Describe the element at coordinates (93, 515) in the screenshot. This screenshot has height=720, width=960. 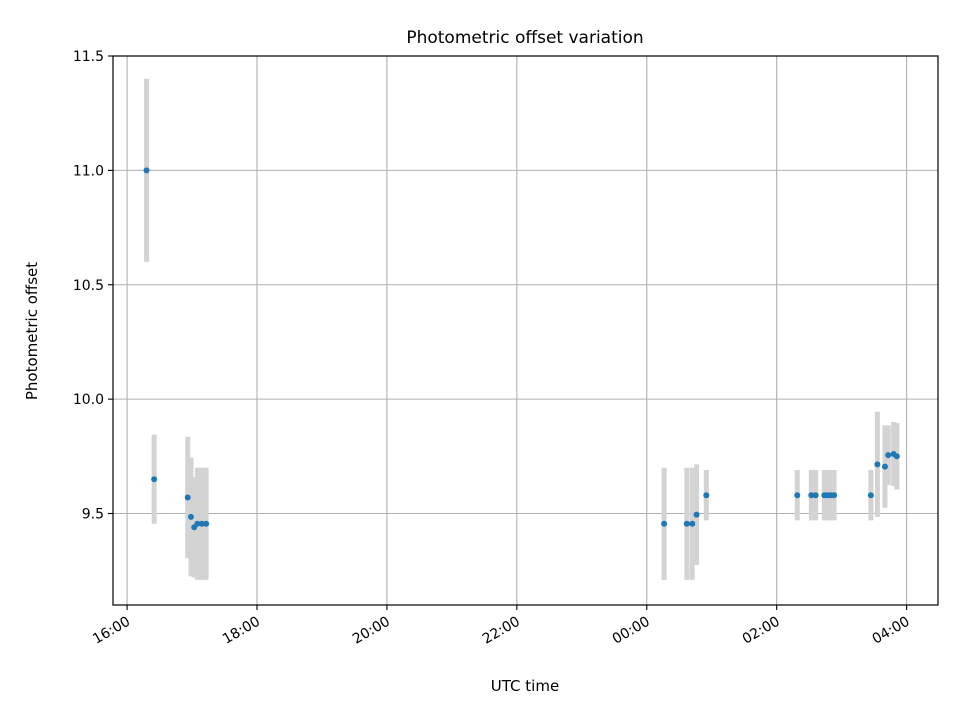
I see `y-tick-label: 9.5` at that location.